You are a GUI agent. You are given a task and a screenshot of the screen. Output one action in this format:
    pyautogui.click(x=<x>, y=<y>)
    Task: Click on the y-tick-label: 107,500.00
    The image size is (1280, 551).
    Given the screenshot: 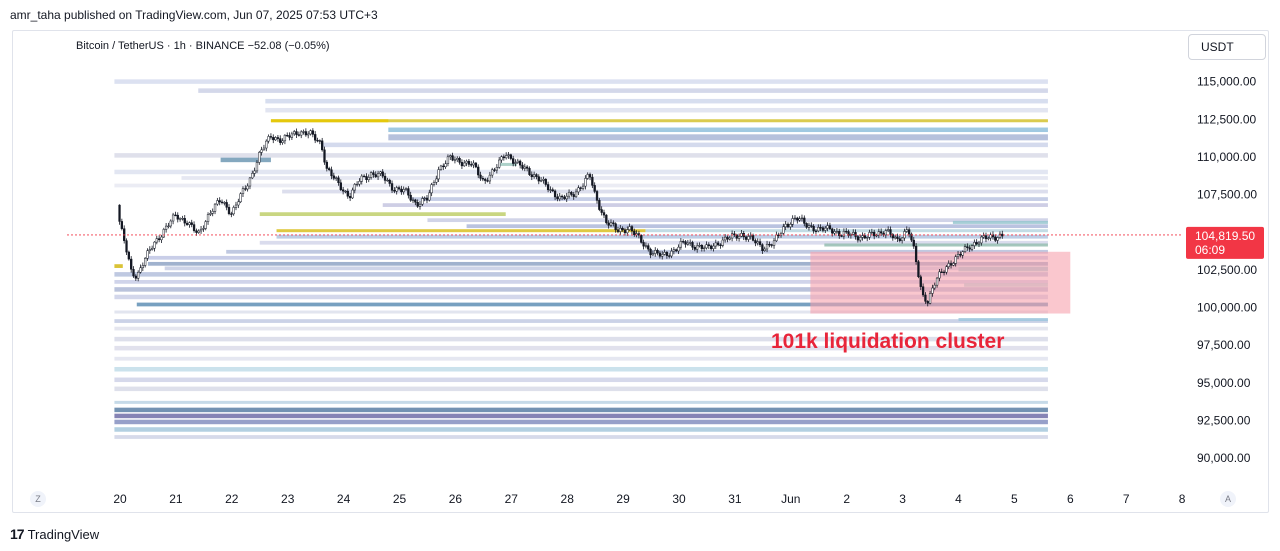 What is the action you would take?
    pyautogui.click(x=1227, y=195)
    